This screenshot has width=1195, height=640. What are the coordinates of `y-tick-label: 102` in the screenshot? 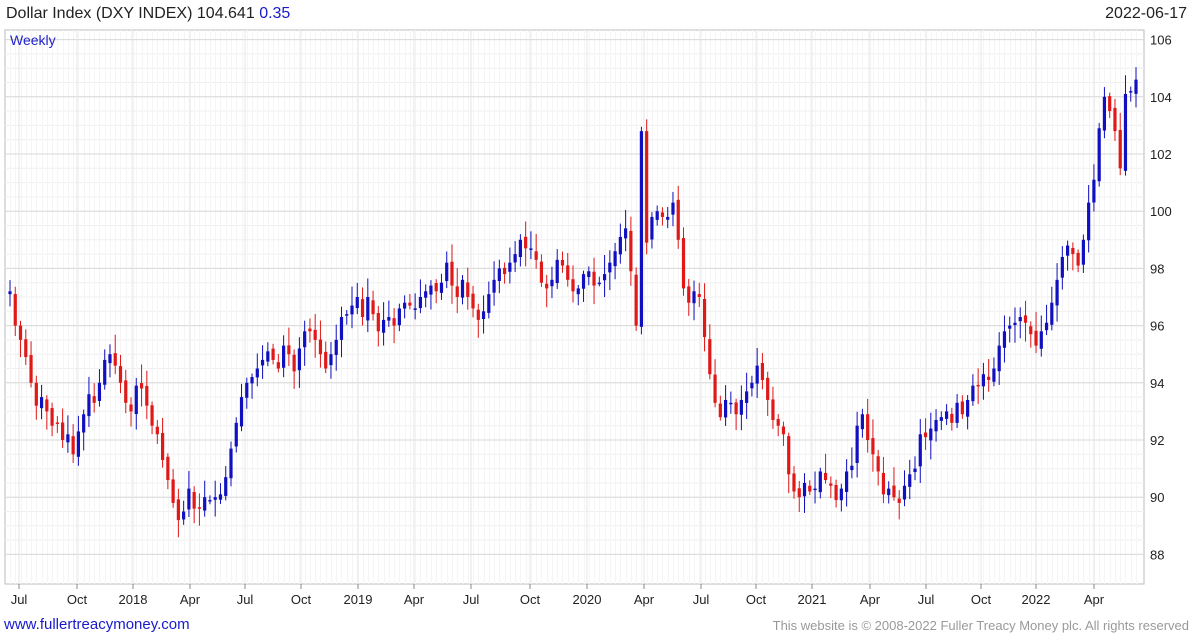 It's located at (1161, 154).